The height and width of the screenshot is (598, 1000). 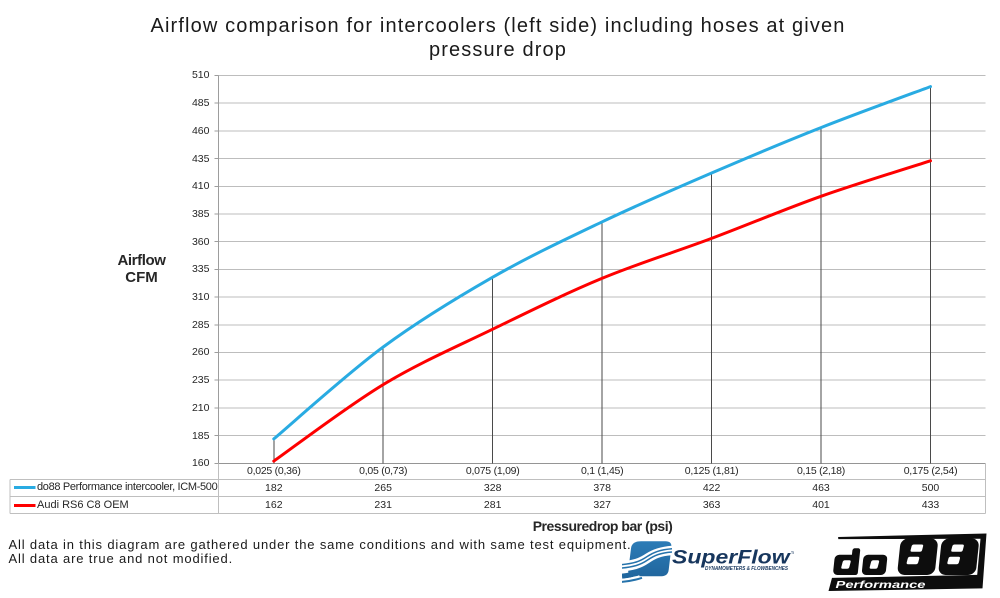 I want to click on svg-text: SuperFlow, so click(x=731, y=558).